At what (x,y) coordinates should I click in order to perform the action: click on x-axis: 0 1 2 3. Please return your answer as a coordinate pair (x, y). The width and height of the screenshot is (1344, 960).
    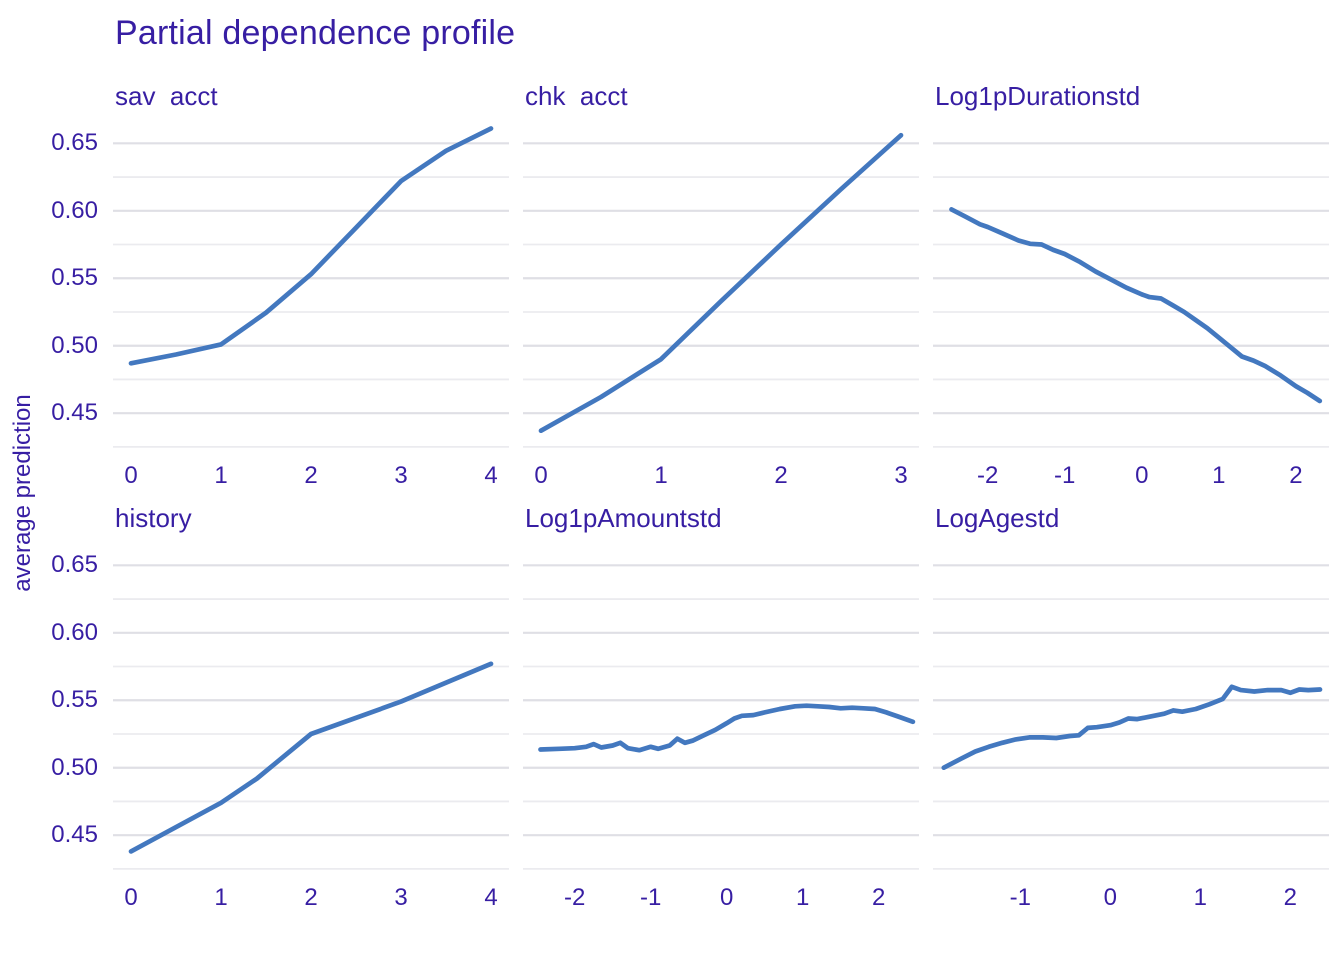
    Looking at the image, I should click on (721, 477).